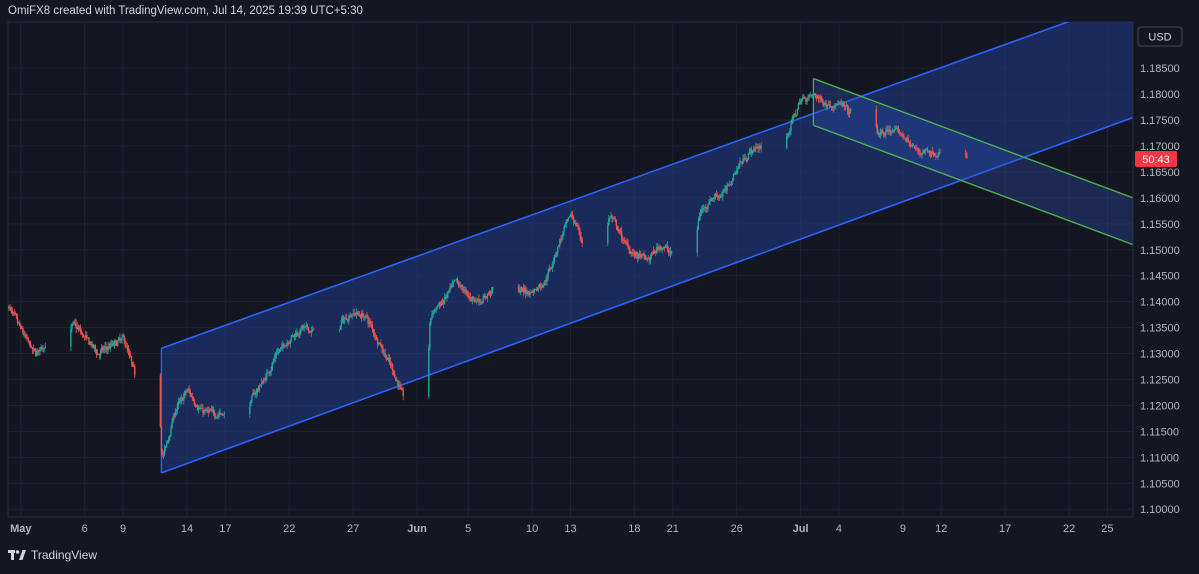  I want to click on tradingview-footer: TradingView, so click(52, 555).